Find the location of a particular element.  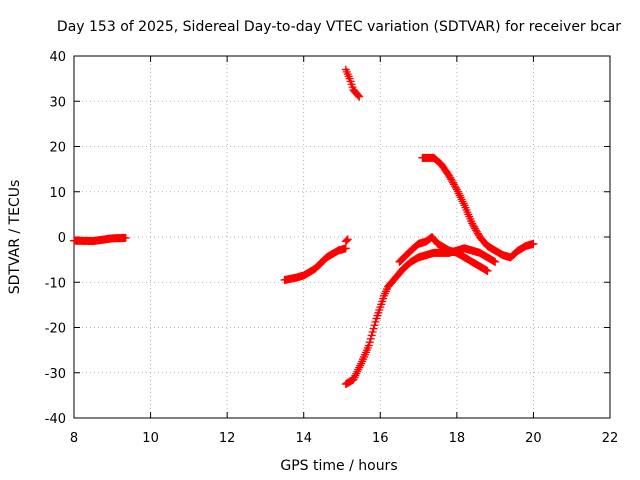

x-tick-label: 14 is located at coordinates (303, 438).